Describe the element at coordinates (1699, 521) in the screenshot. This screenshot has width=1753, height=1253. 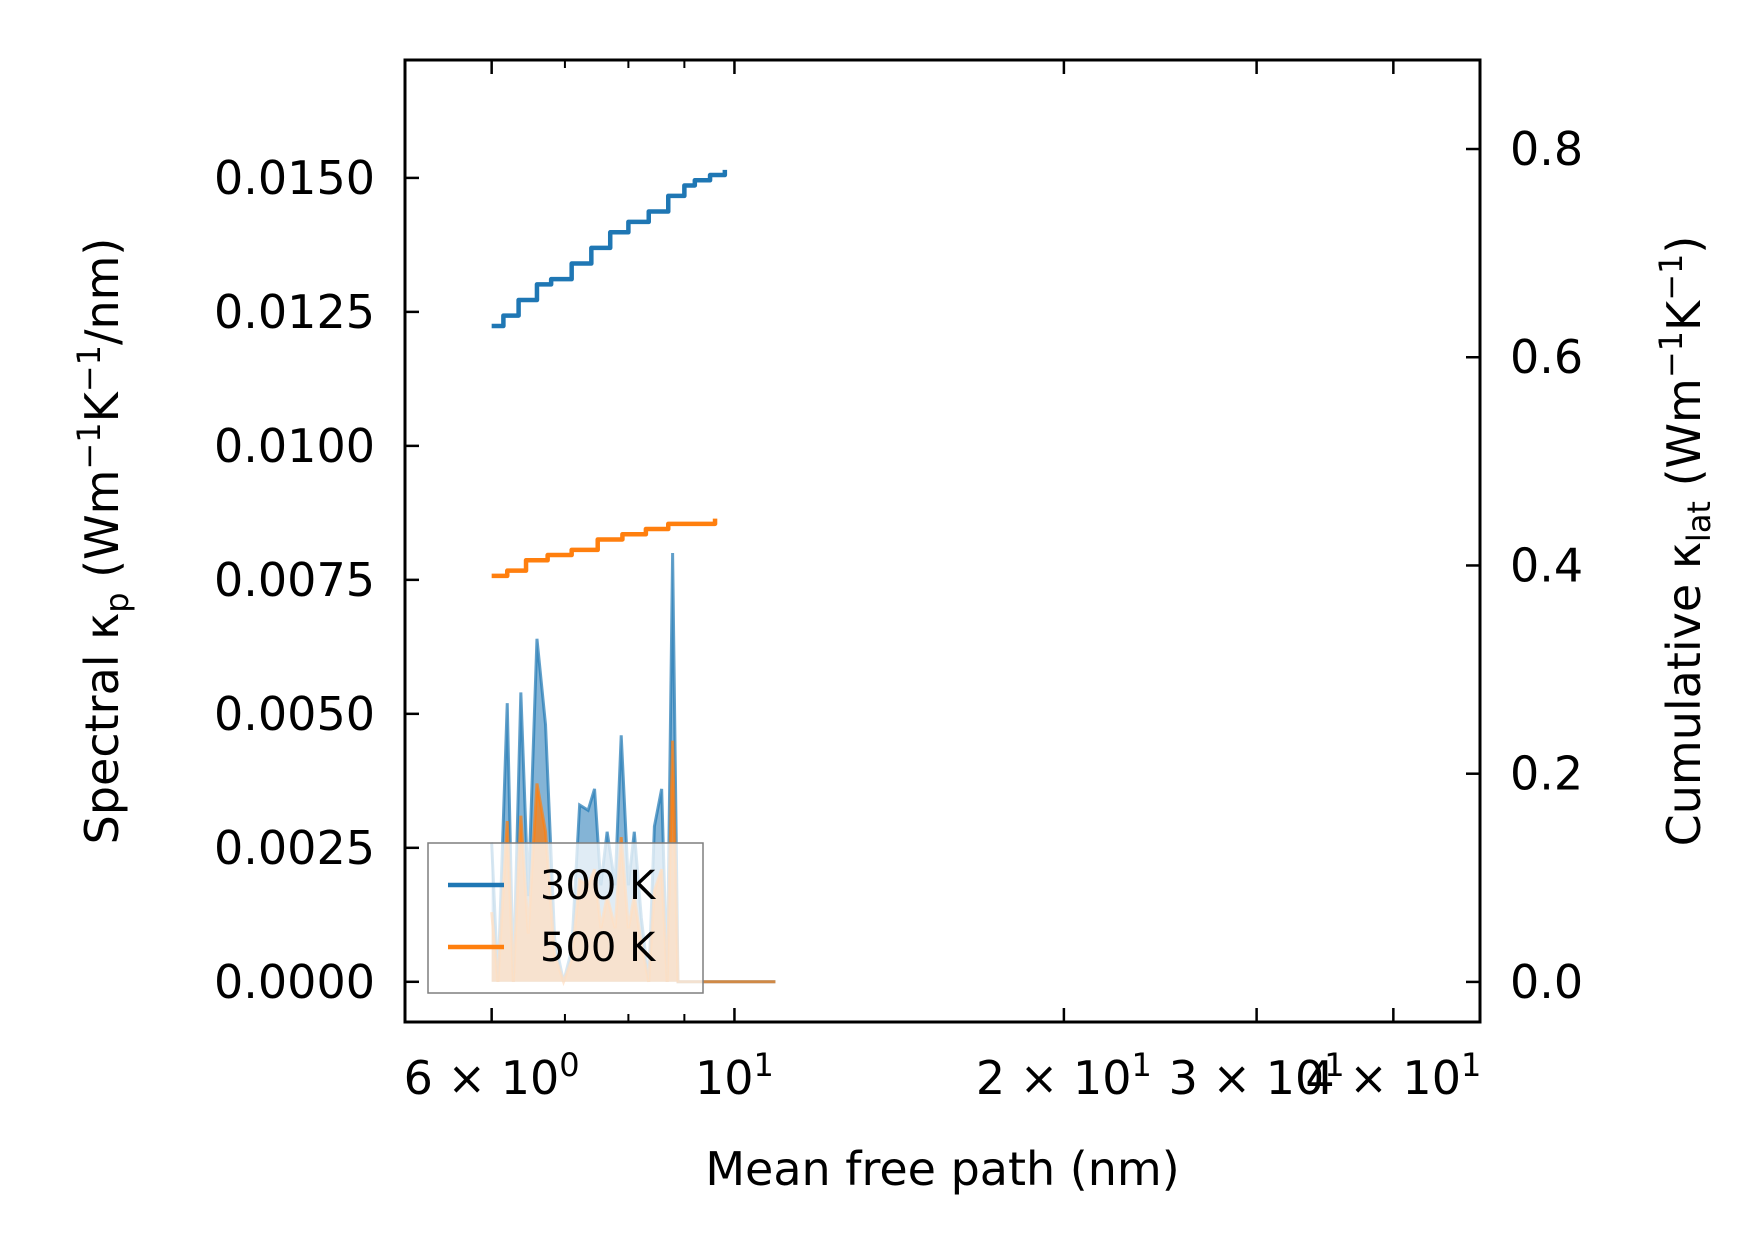
I see `y-right-axis-title-subscript: lat` at that location.